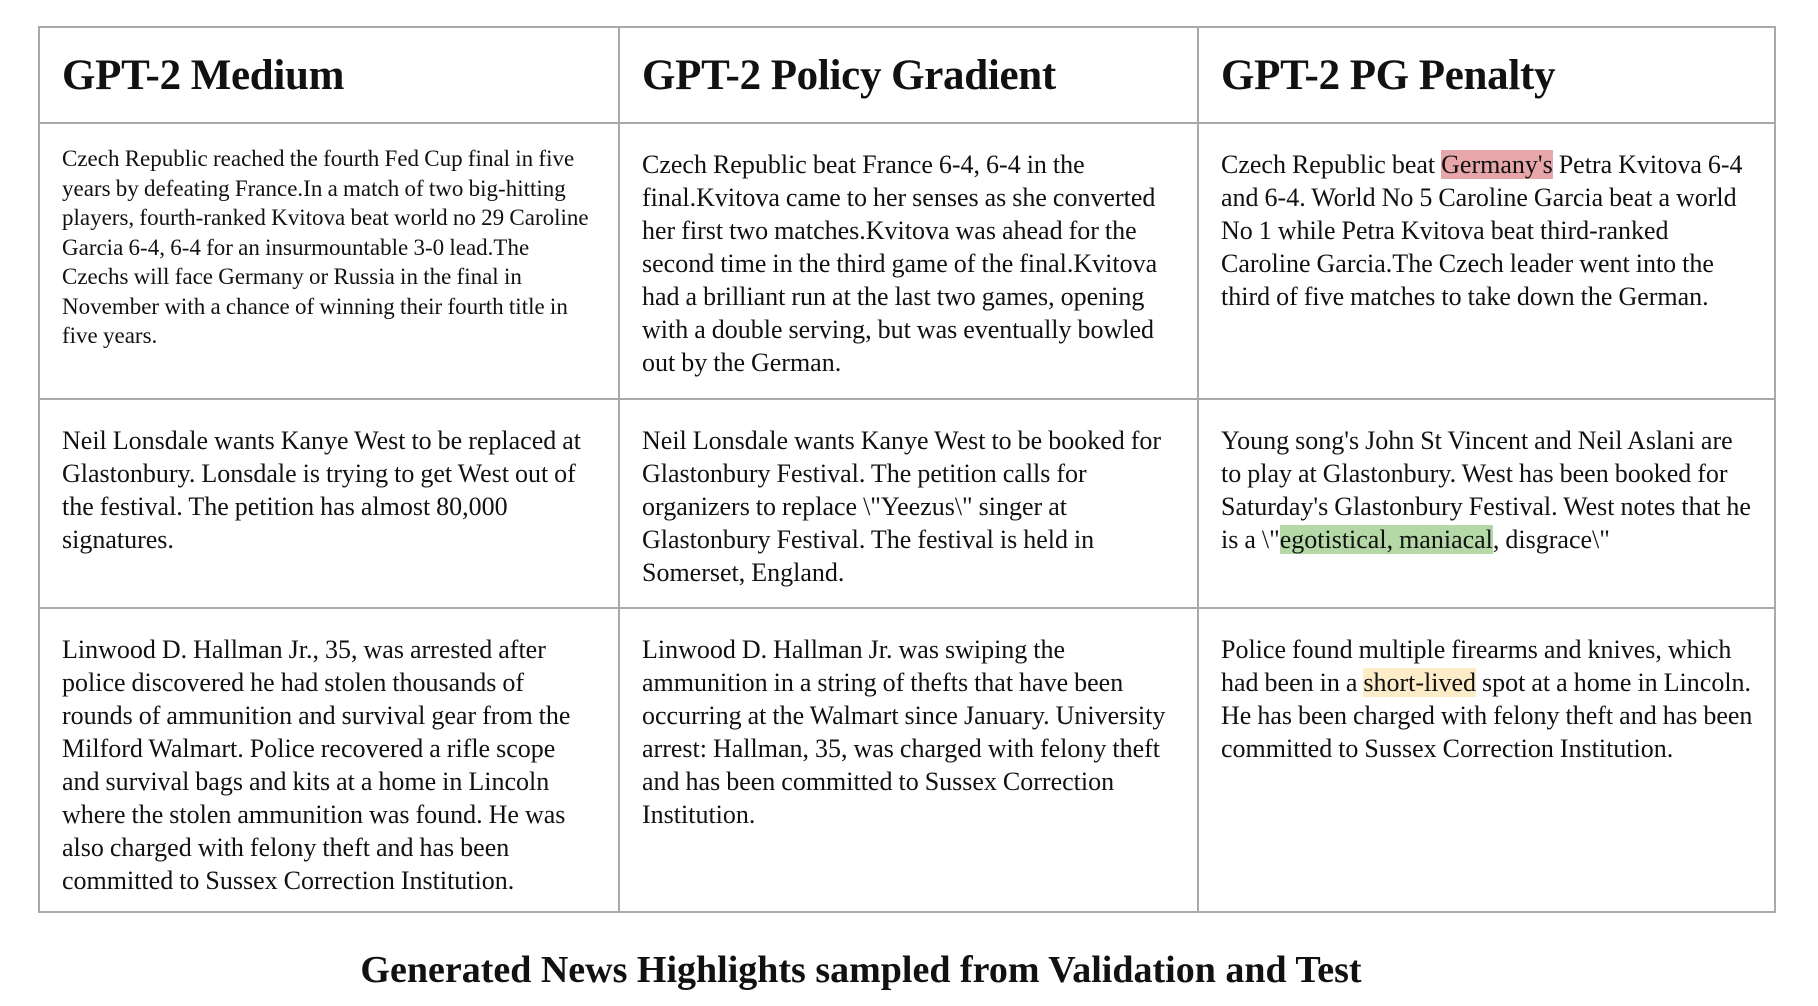  What do you see at coordinates (1486, 76) in the screenshot?
I see `header-gpt2-pg-penalty: GPT-2 PG Penalty` at bounding box center [1486, 76].